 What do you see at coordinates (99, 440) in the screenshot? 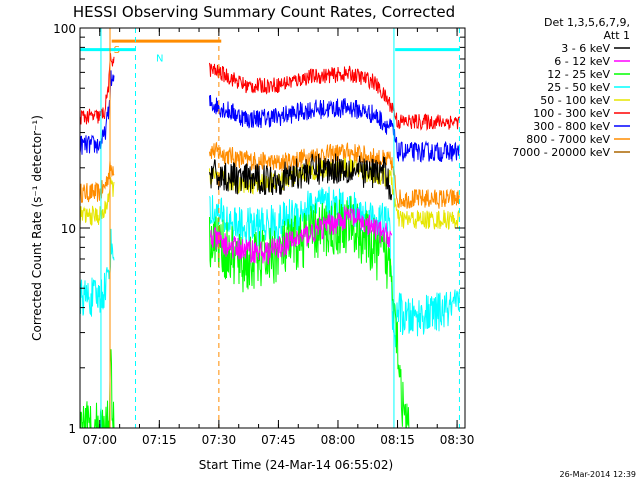
I see `x-tick-label-0: 07:00` at bounding box center [99, 440].